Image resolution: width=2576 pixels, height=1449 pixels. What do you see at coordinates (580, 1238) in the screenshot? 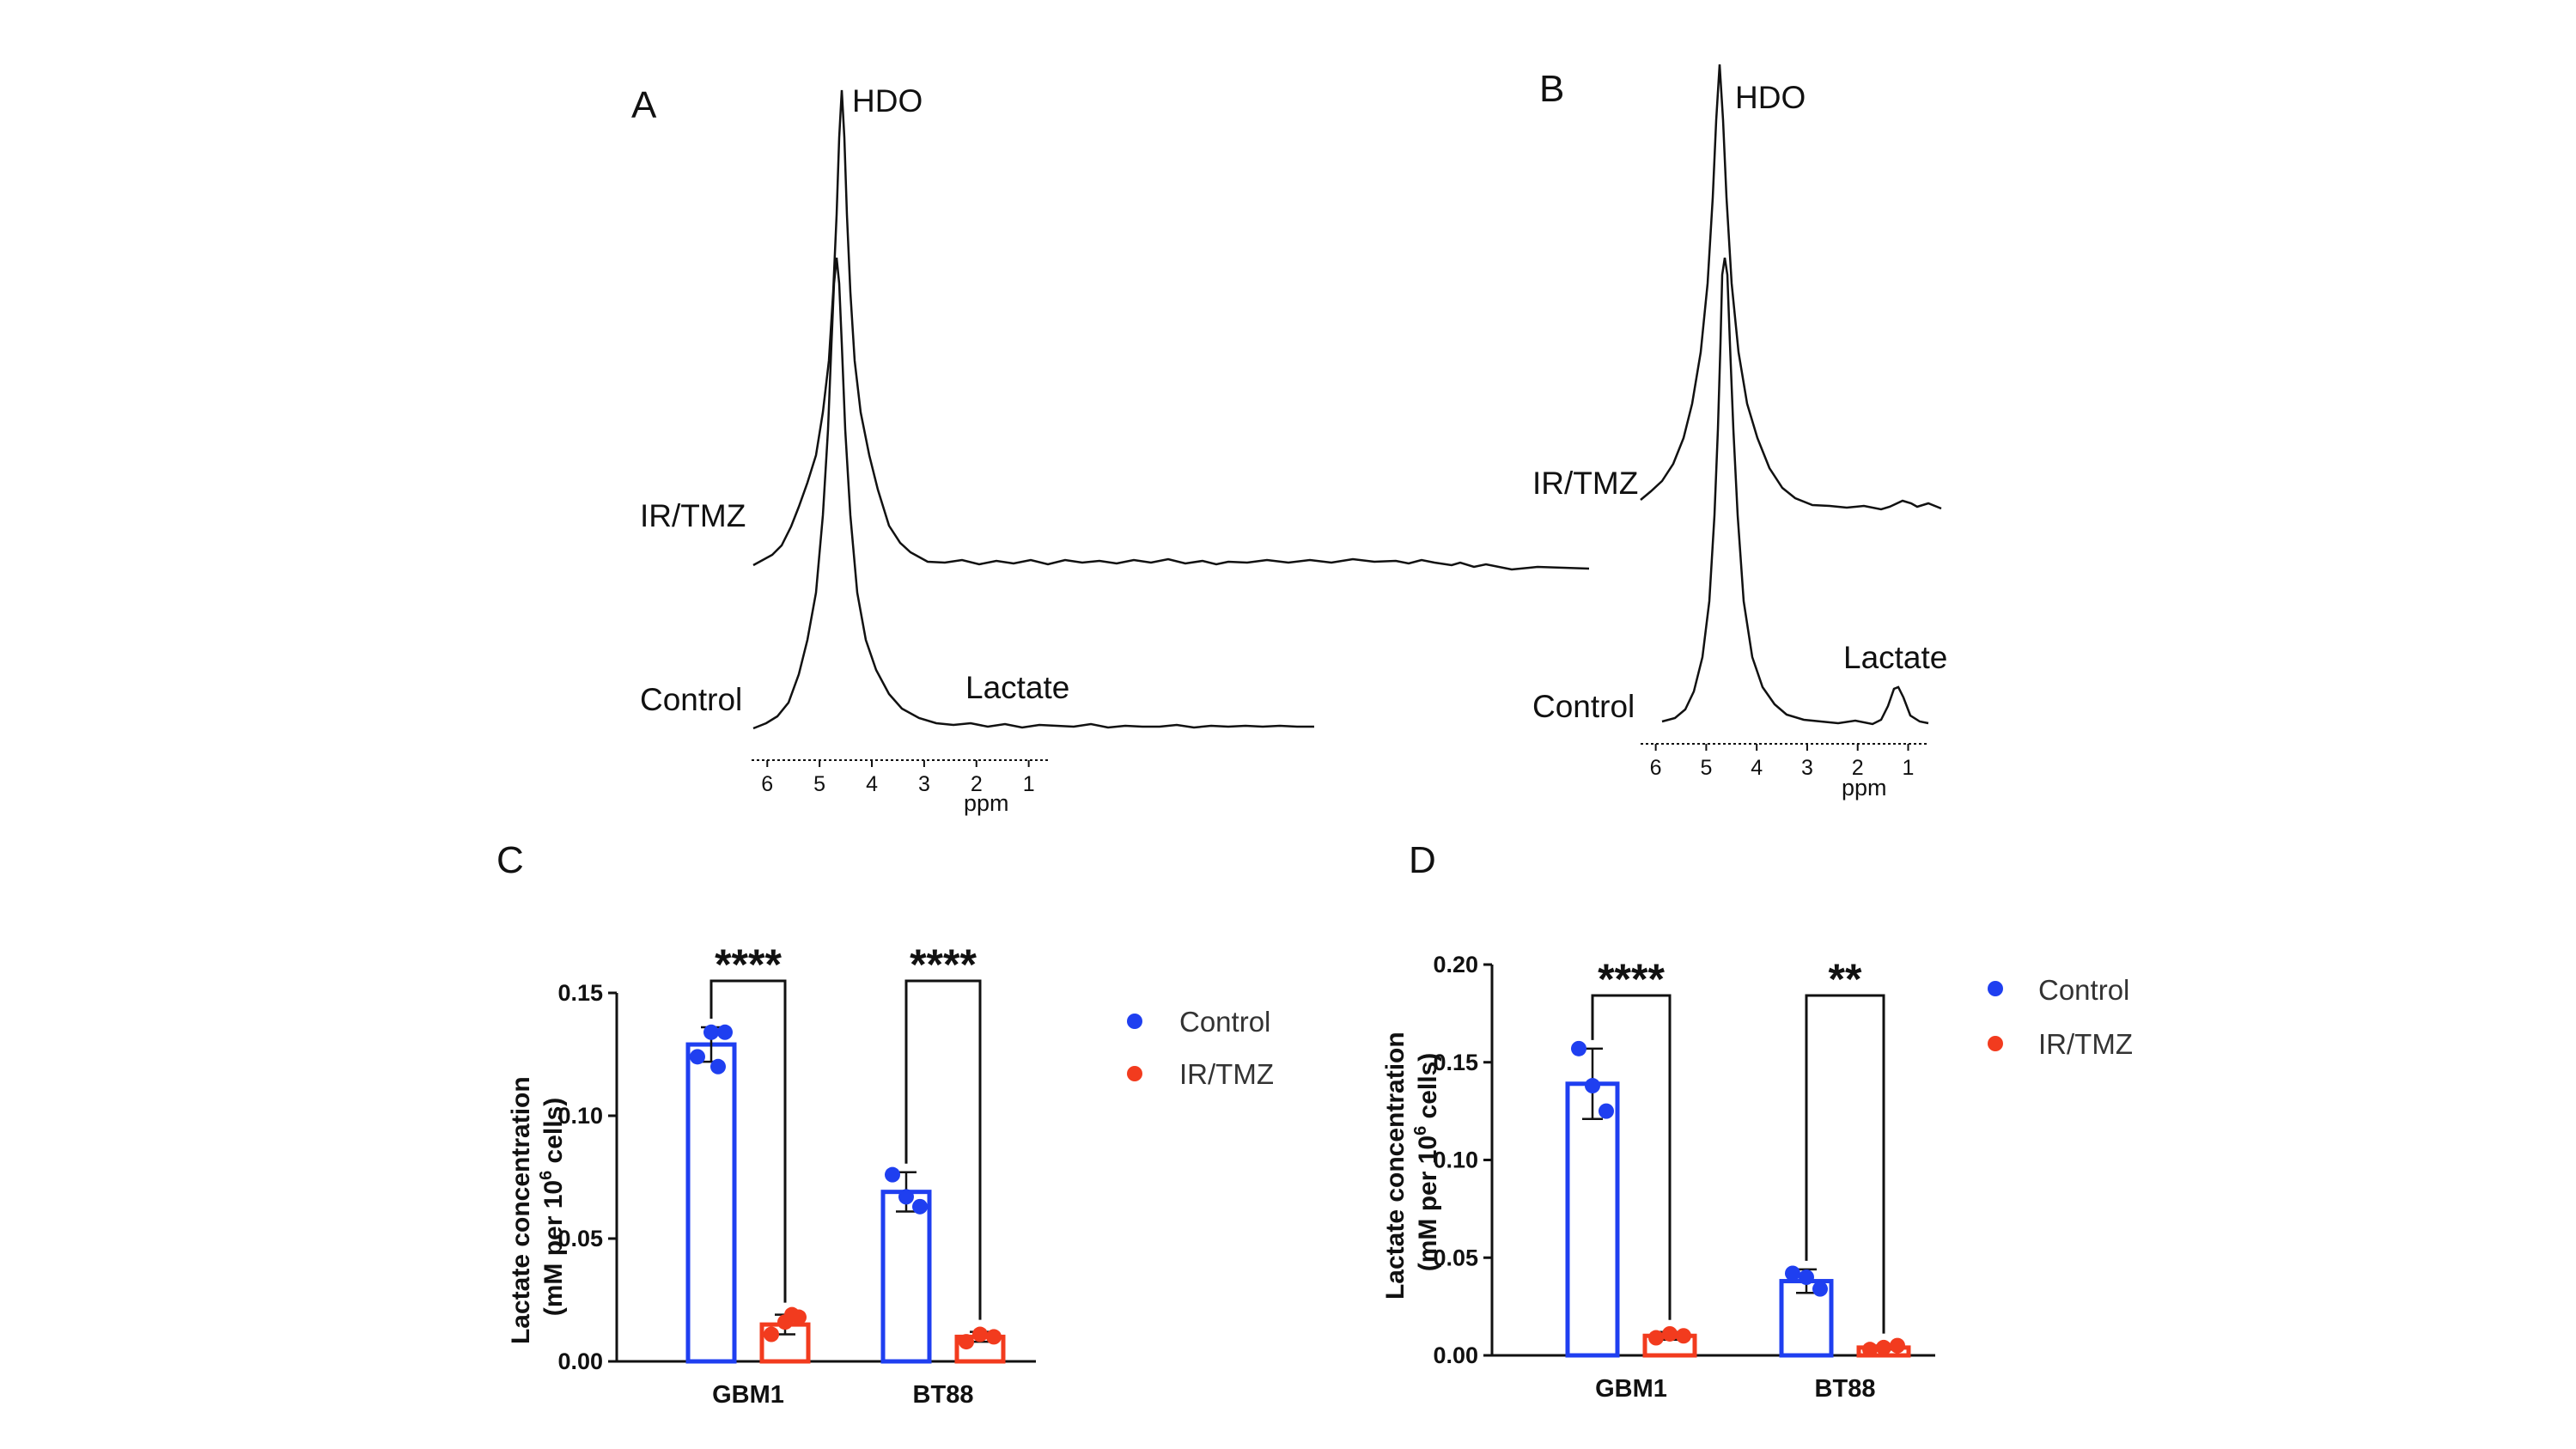
I see `chart-c-y-tick-label-1: 0.05` at bounding box center [580, 1238].